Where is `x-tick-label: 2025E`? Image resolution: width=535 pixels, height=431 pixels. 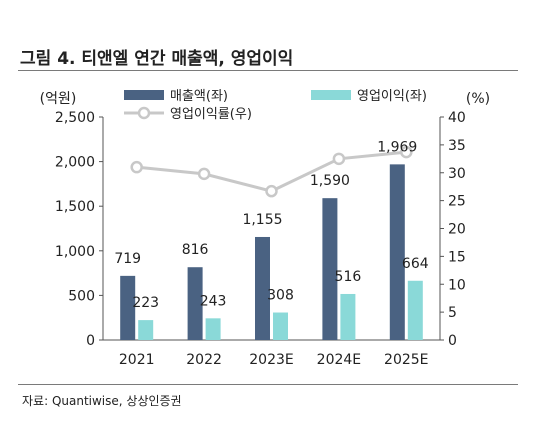 x-tick-label: 2025E is located at coordinates (406, 360).